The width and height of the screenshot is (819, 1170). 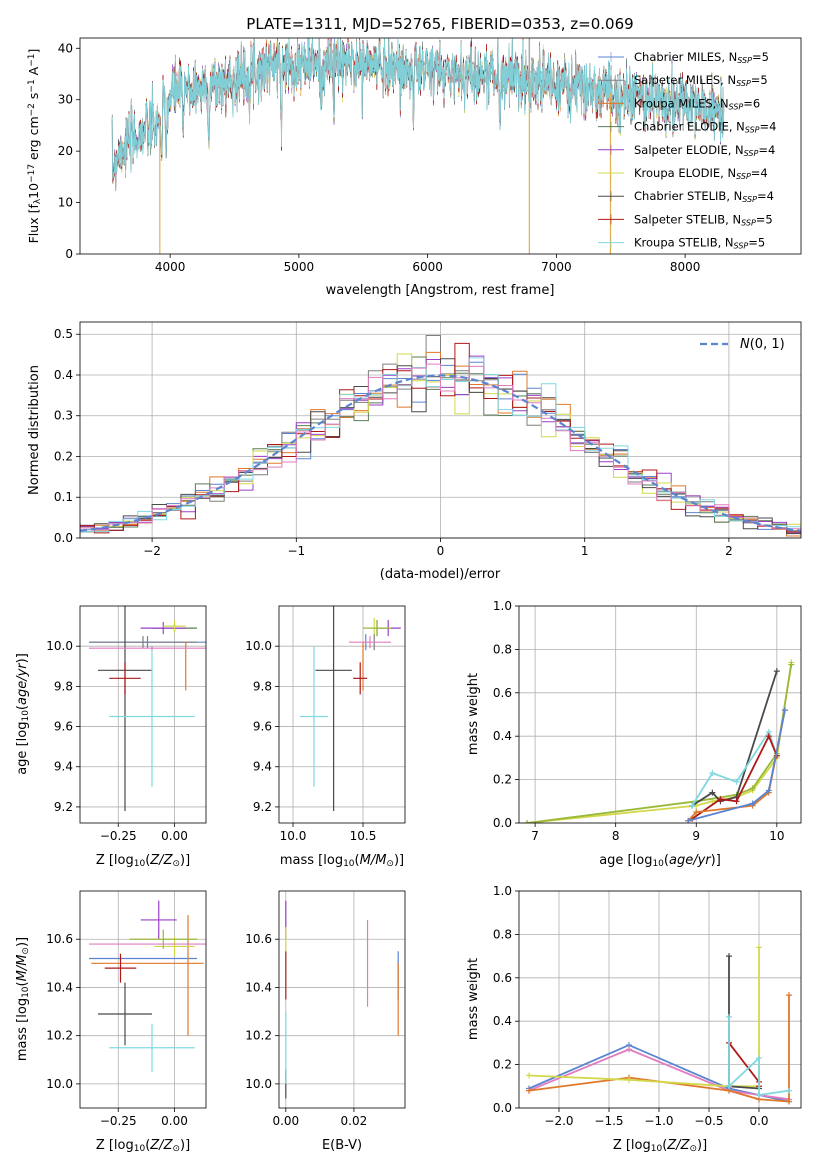 I want to click on mass-weight-vs-age-x-label: age [log10(age/yr)], so click(x=660, y=861).